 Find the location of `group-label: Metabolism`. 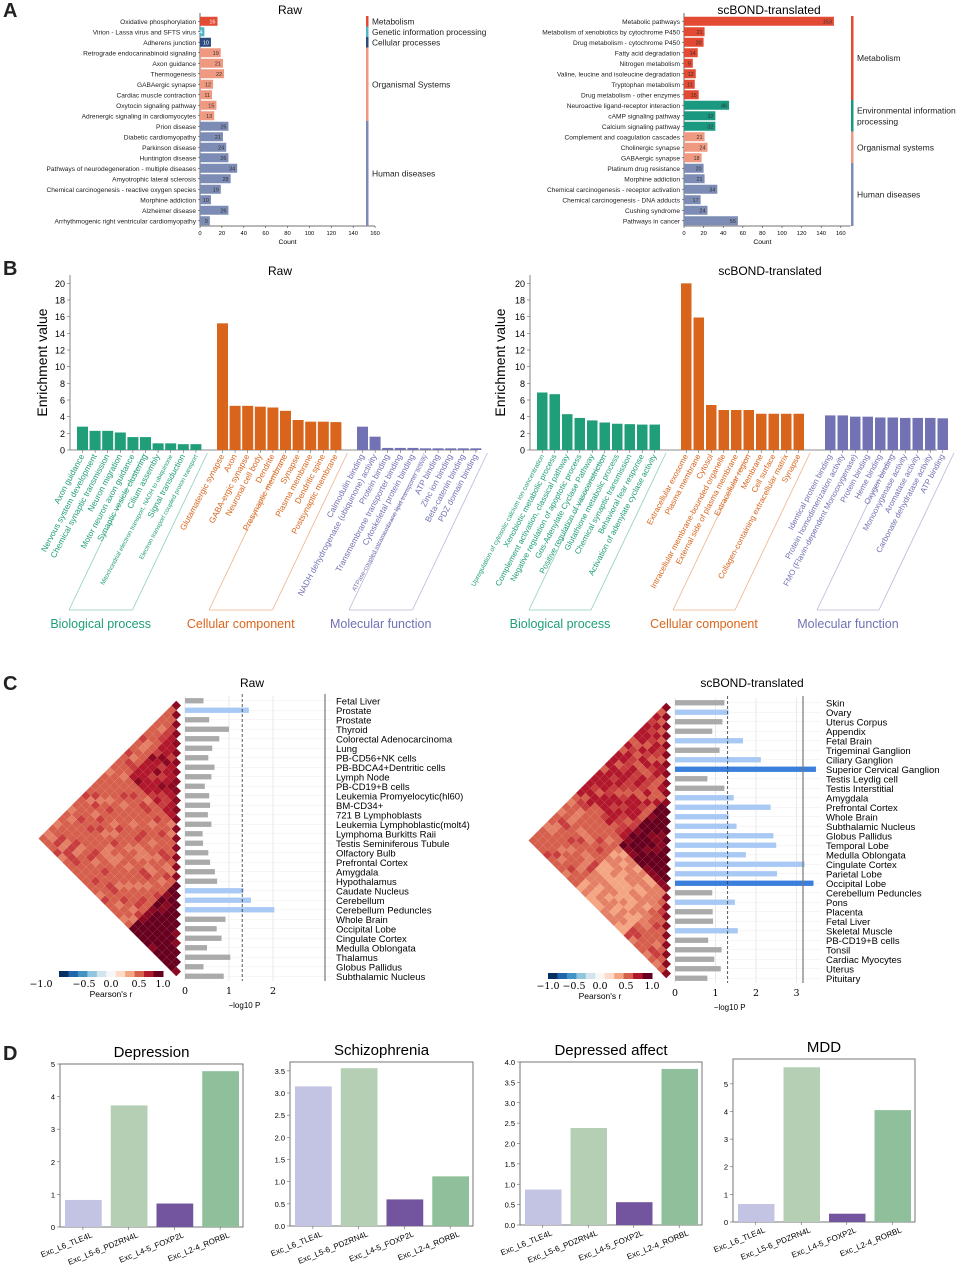

group-label: Metabolism is located at coordinates (393, 21).